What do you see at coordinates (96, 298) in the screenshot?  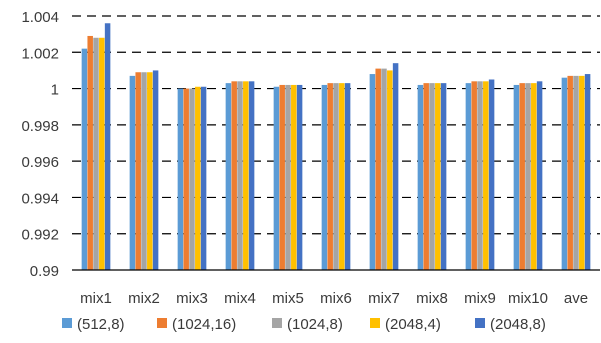 I see `x-tick-label: mix1` at bounding box center [96, 298].